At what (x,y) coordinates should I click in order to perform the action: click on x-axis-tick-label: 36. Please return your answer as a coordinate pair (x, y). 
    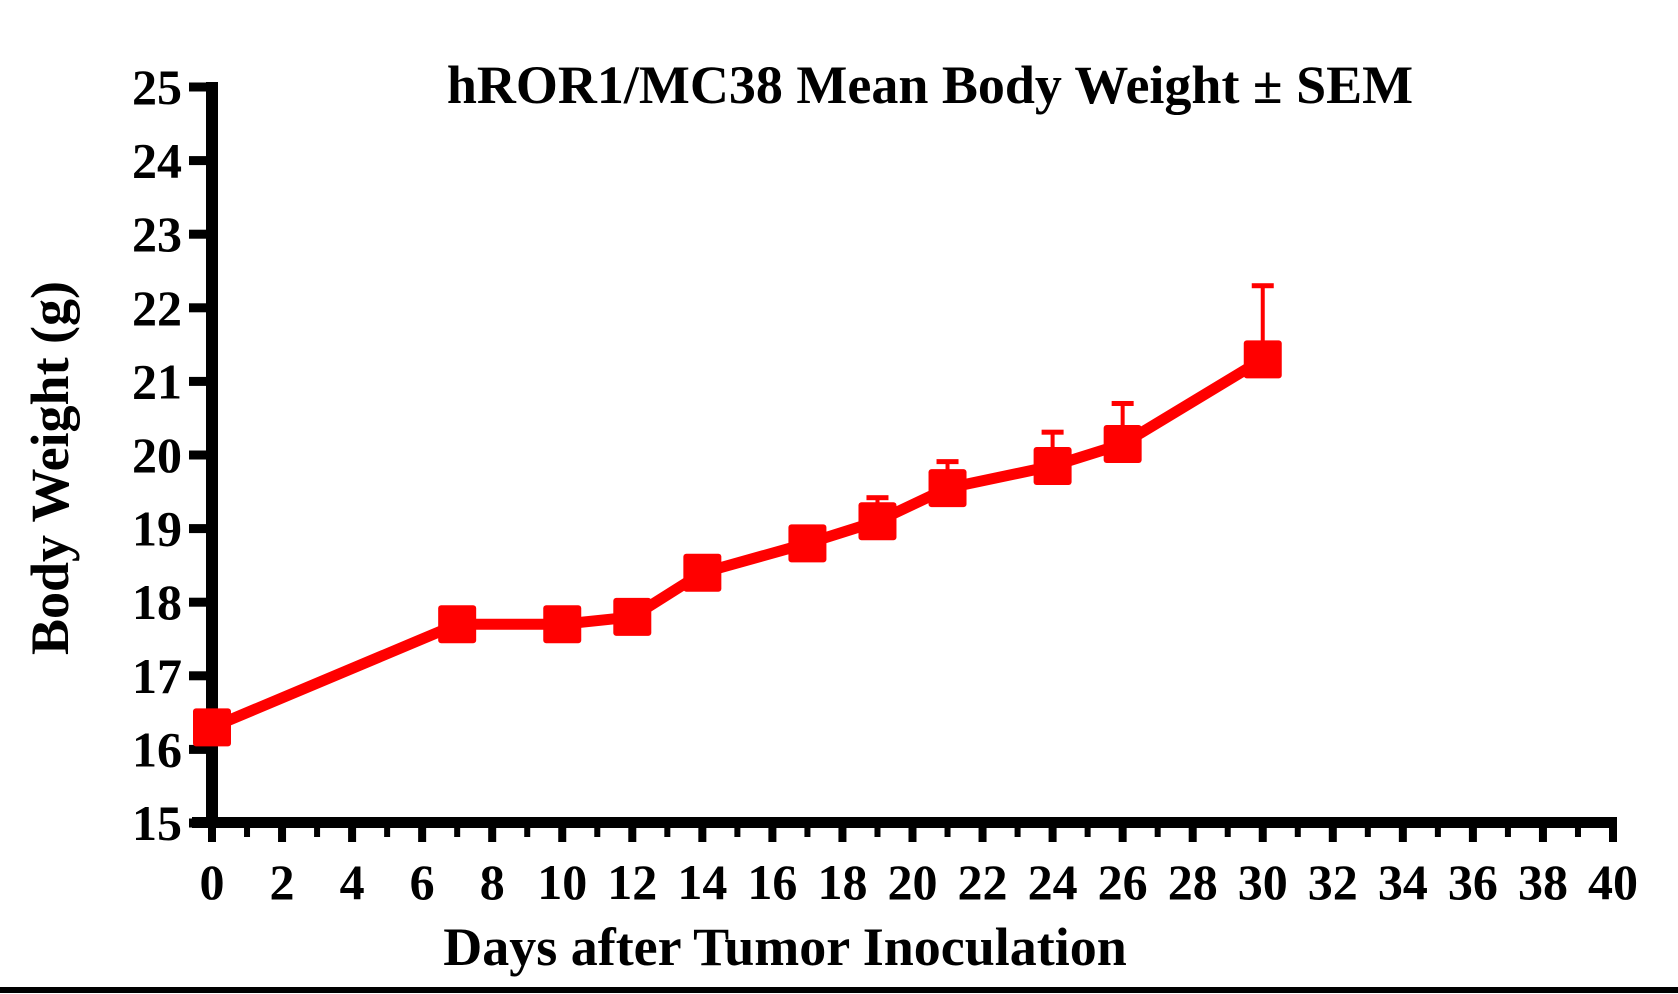
    Looking at the image, I should click on (1473, 882).